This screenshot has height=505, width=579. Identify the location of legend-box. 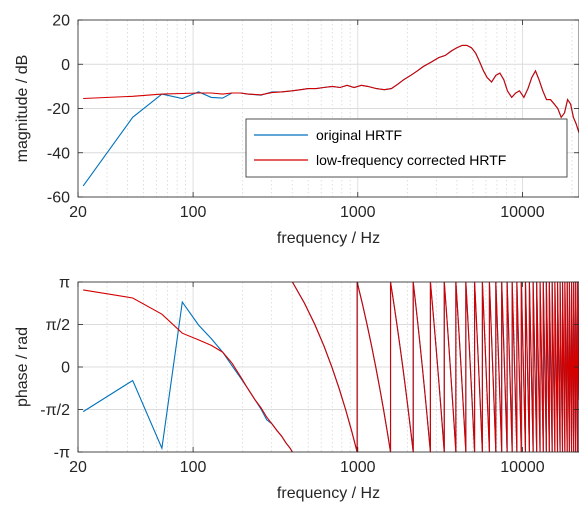
(406, 148).